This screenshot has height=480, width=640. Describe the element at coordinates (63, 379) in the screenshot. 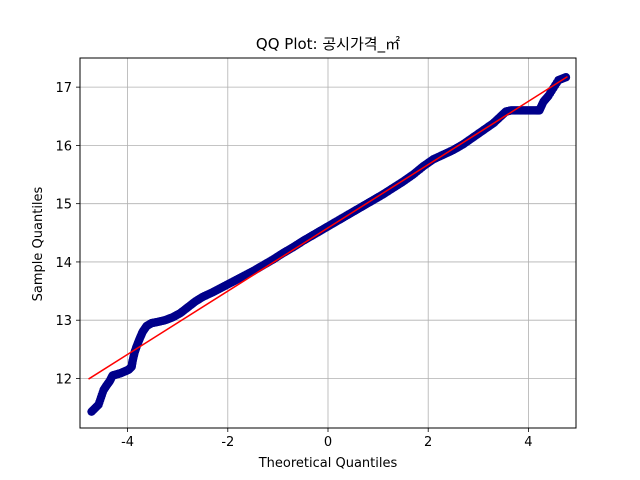

I see `y-tick-label: 12` at that location.